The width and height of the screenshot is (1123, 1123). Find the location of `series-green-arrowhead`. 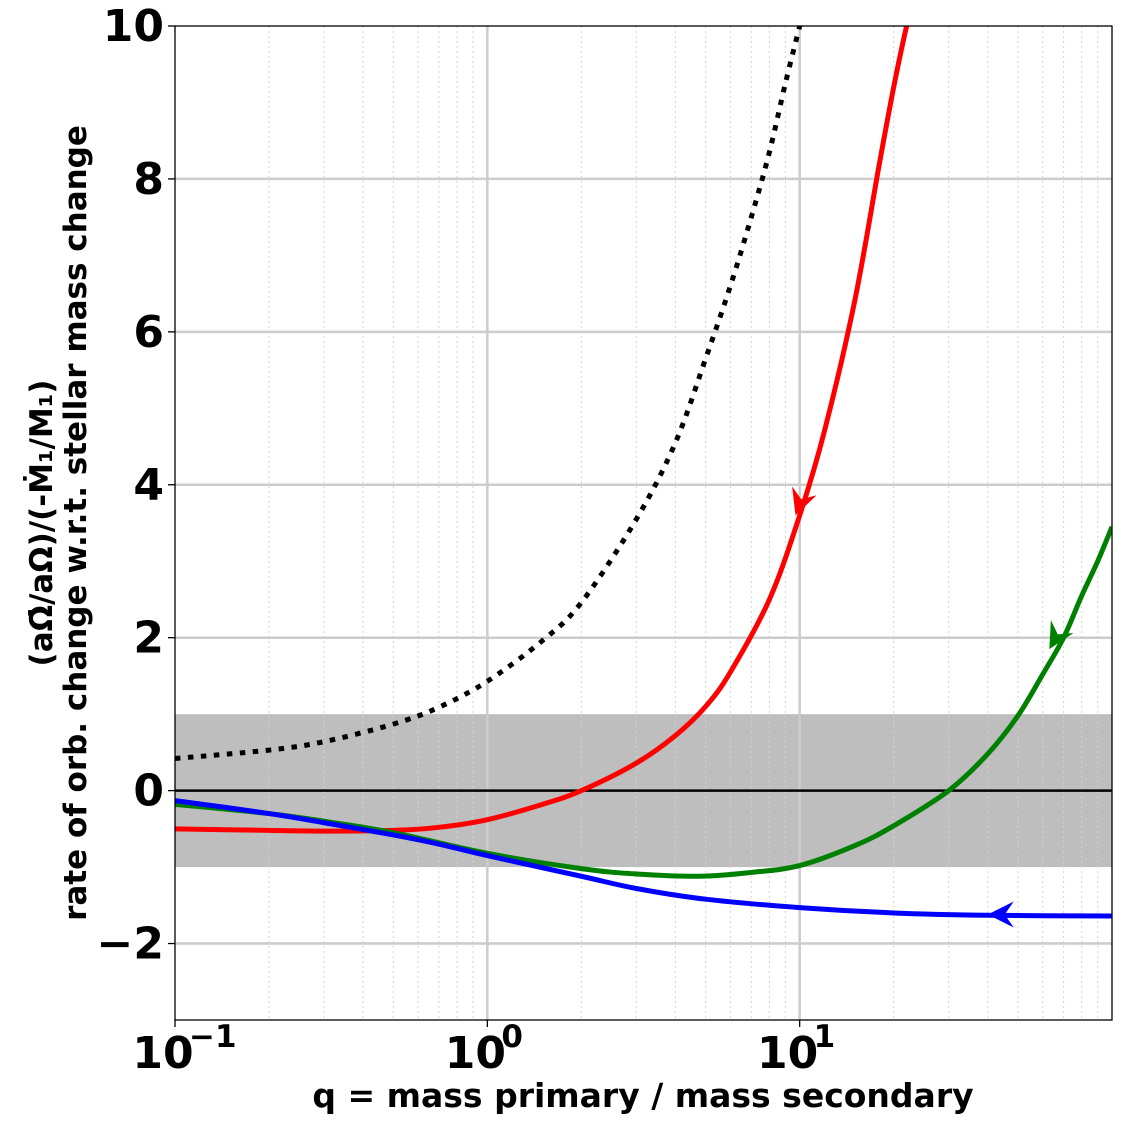

series-green-arrowhead is located at coordinates (1061, 635).